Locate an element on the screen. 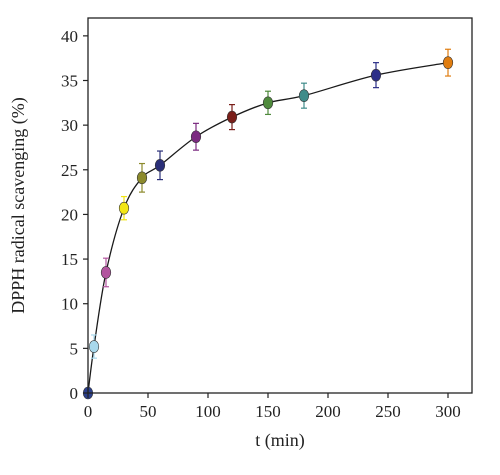 Image resolution: width=500 pixels, height=475 pixels. y-axis-title: DPPH radical scavenging (%) is located at coordinates (18, 205).